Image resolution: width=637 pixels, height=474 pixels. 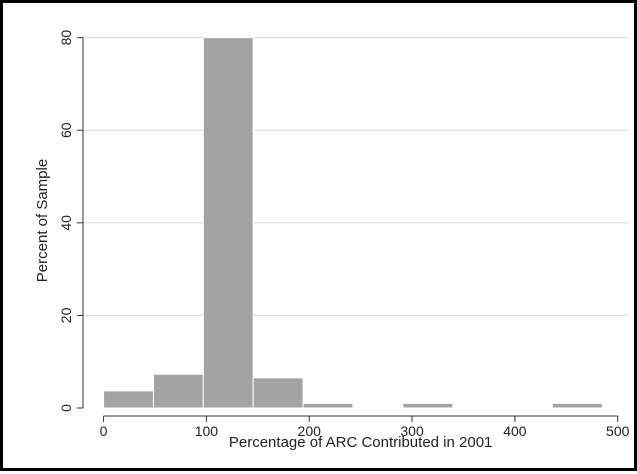 I want to click on y-tick-label: 40, so click(x=66, y=223).